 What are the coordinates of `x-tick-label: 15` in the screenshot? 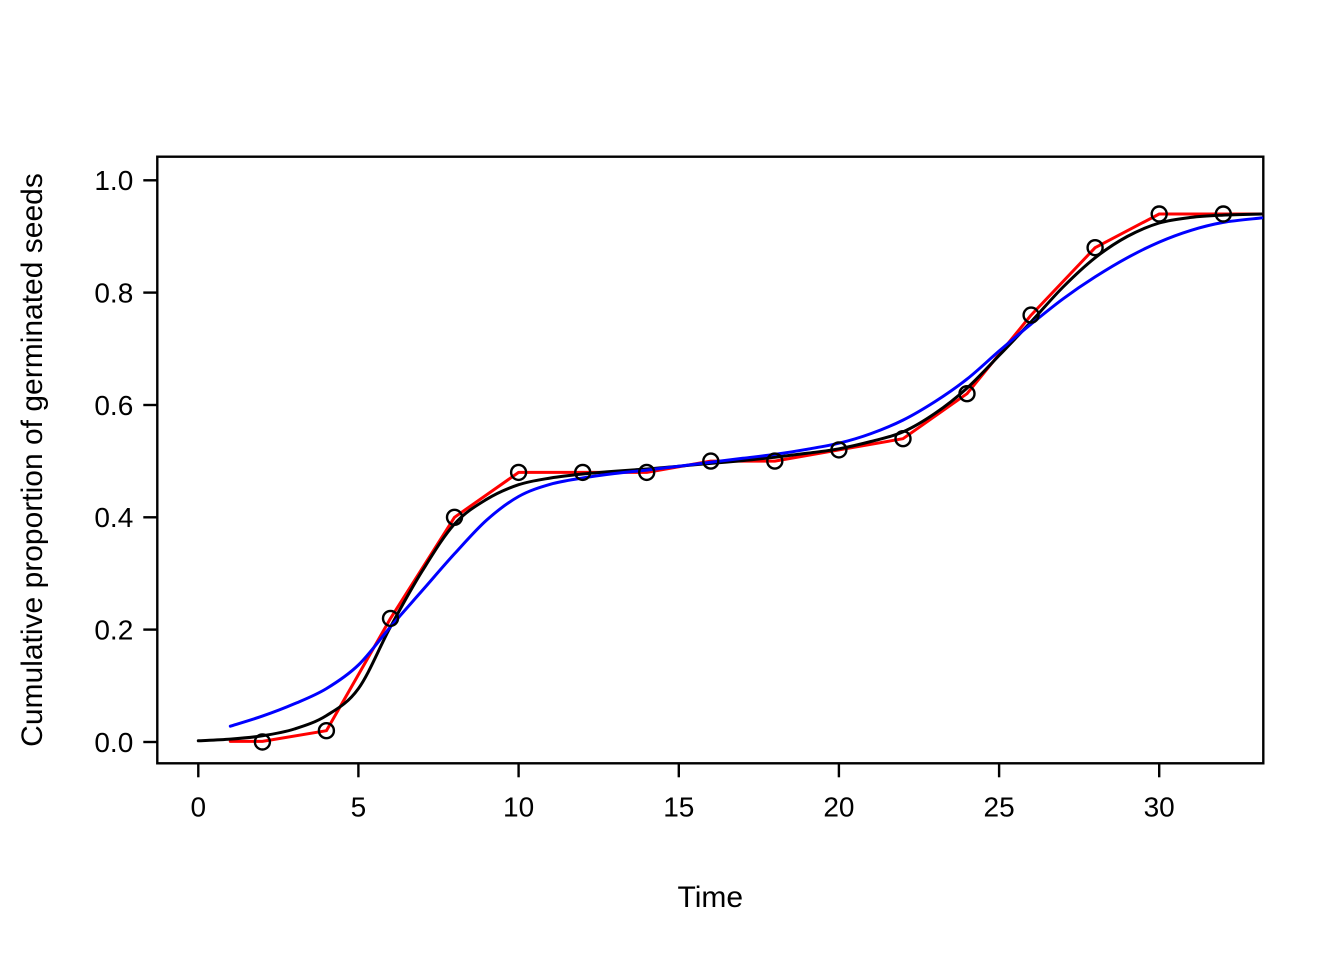 It's located at (678, 806).